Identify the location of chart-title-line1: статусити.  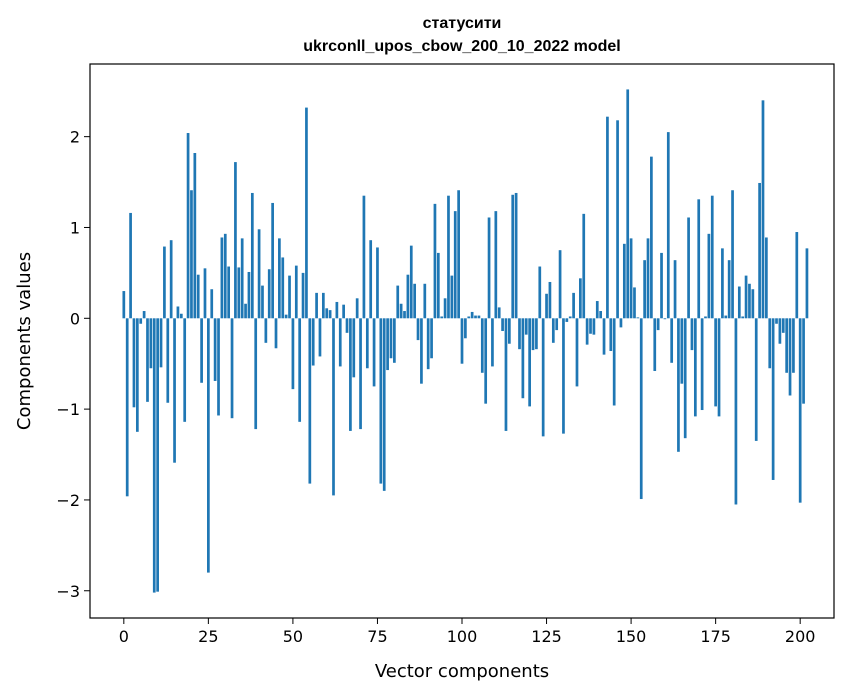
(462, 23).